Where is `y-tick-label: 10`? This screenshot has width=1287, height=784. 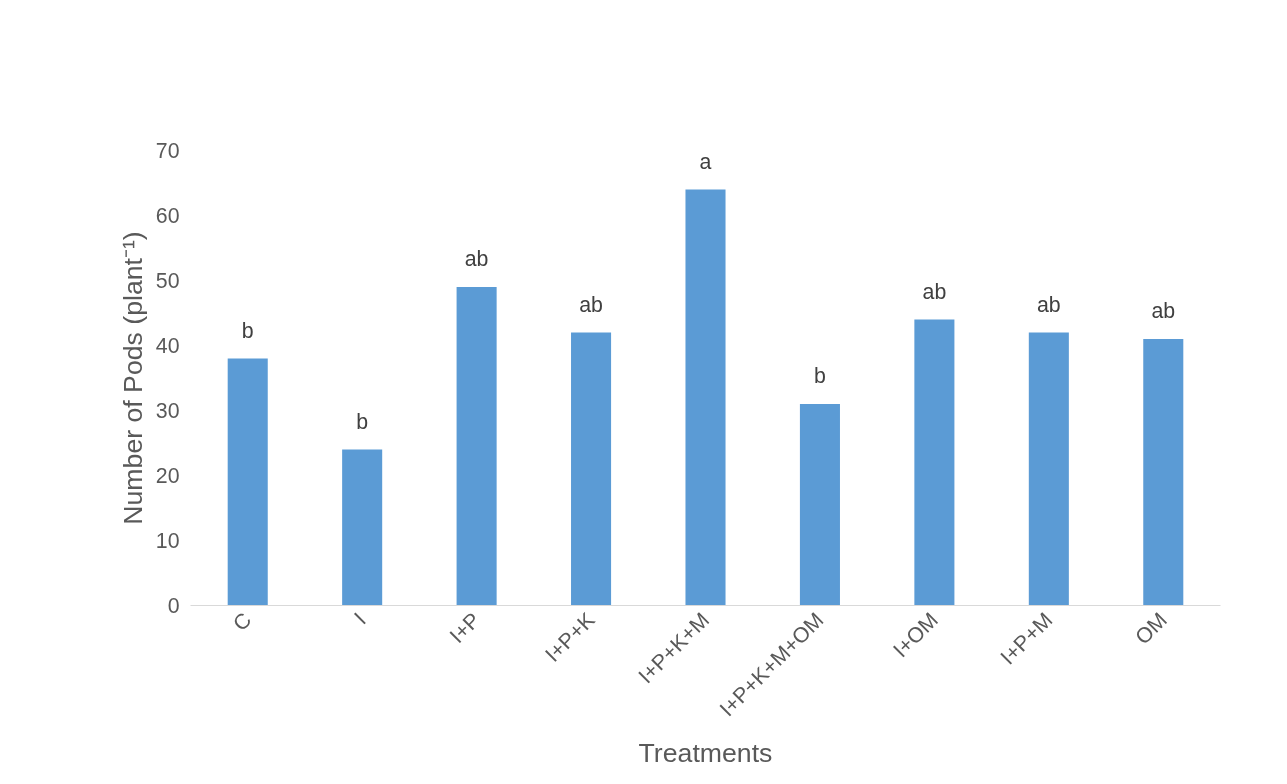 y-tick-label: 10 is located at coordinates (167, 541).